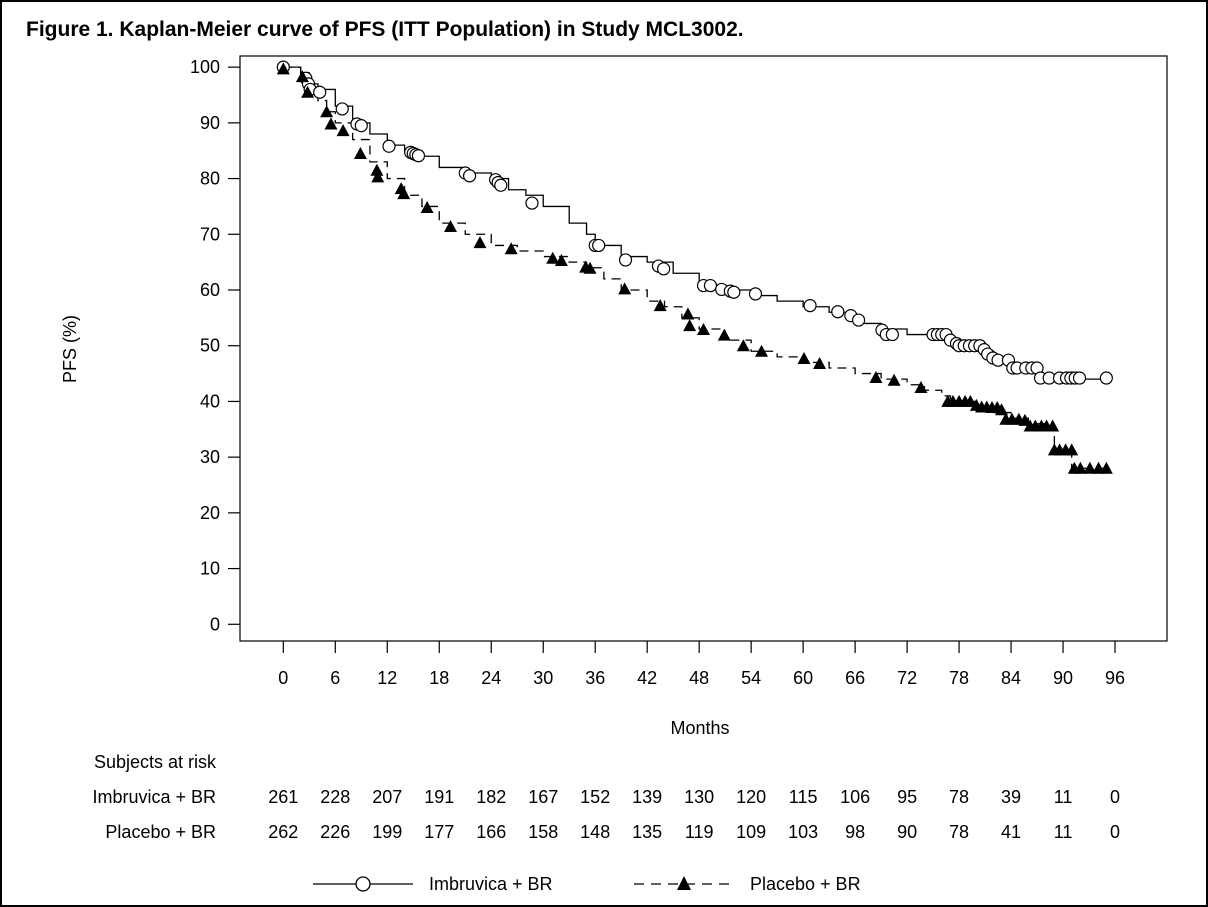 The height and width of the screenshot is (907, 1208). Describe the element at coordinates (1115, 678) in the screenshot. I see `x-tick-label-96: 96` at that location.